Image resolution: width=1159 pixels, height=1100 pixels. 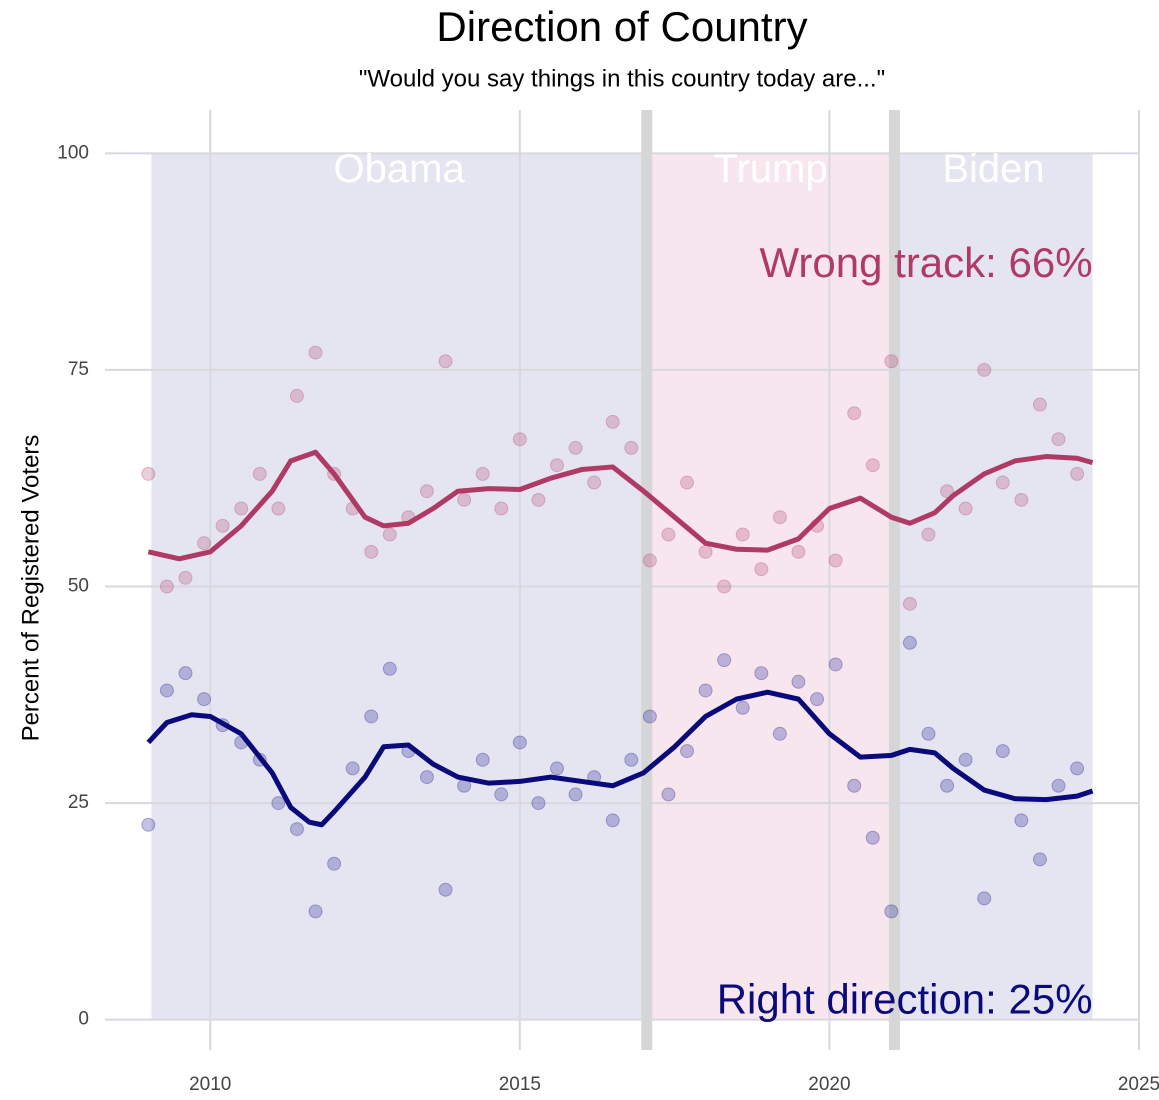 What do you see at coordinates (78, 369) in the screenshot?
I see `y-tick-label: 75` at bounding box center [78, 369].